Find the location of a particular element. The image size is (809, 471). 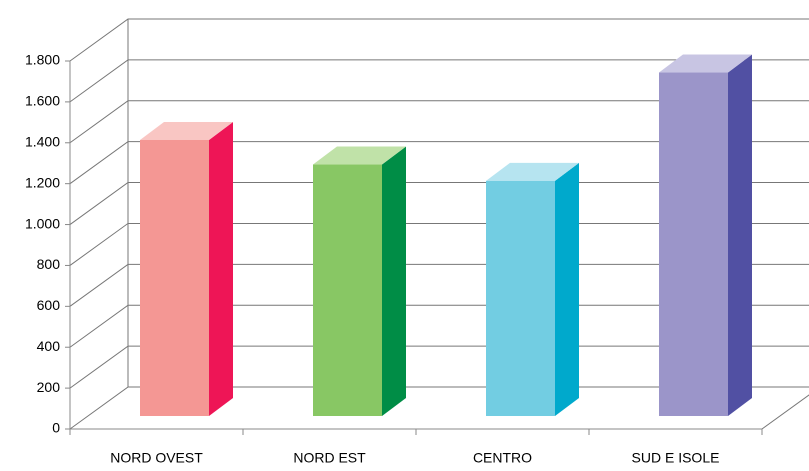

y-tick-label: 0 is located at coordinates (56, 428).